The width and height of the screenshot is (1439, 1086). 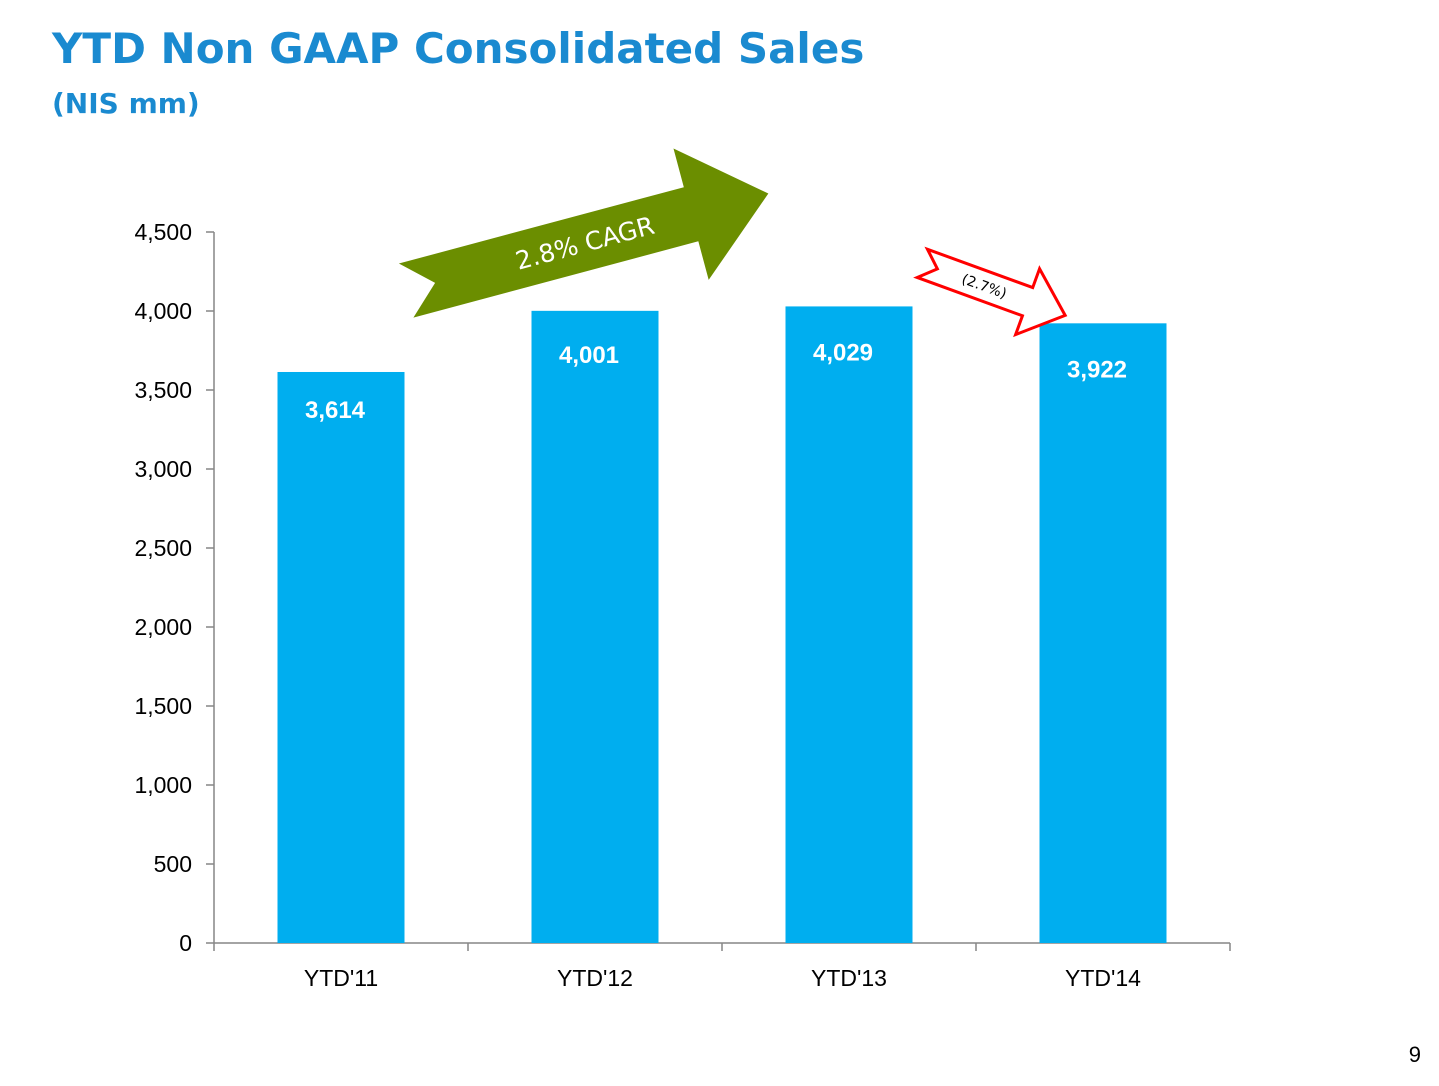 I want to click on x-tick-label: YTD'14, so click(x=1103, y=978).